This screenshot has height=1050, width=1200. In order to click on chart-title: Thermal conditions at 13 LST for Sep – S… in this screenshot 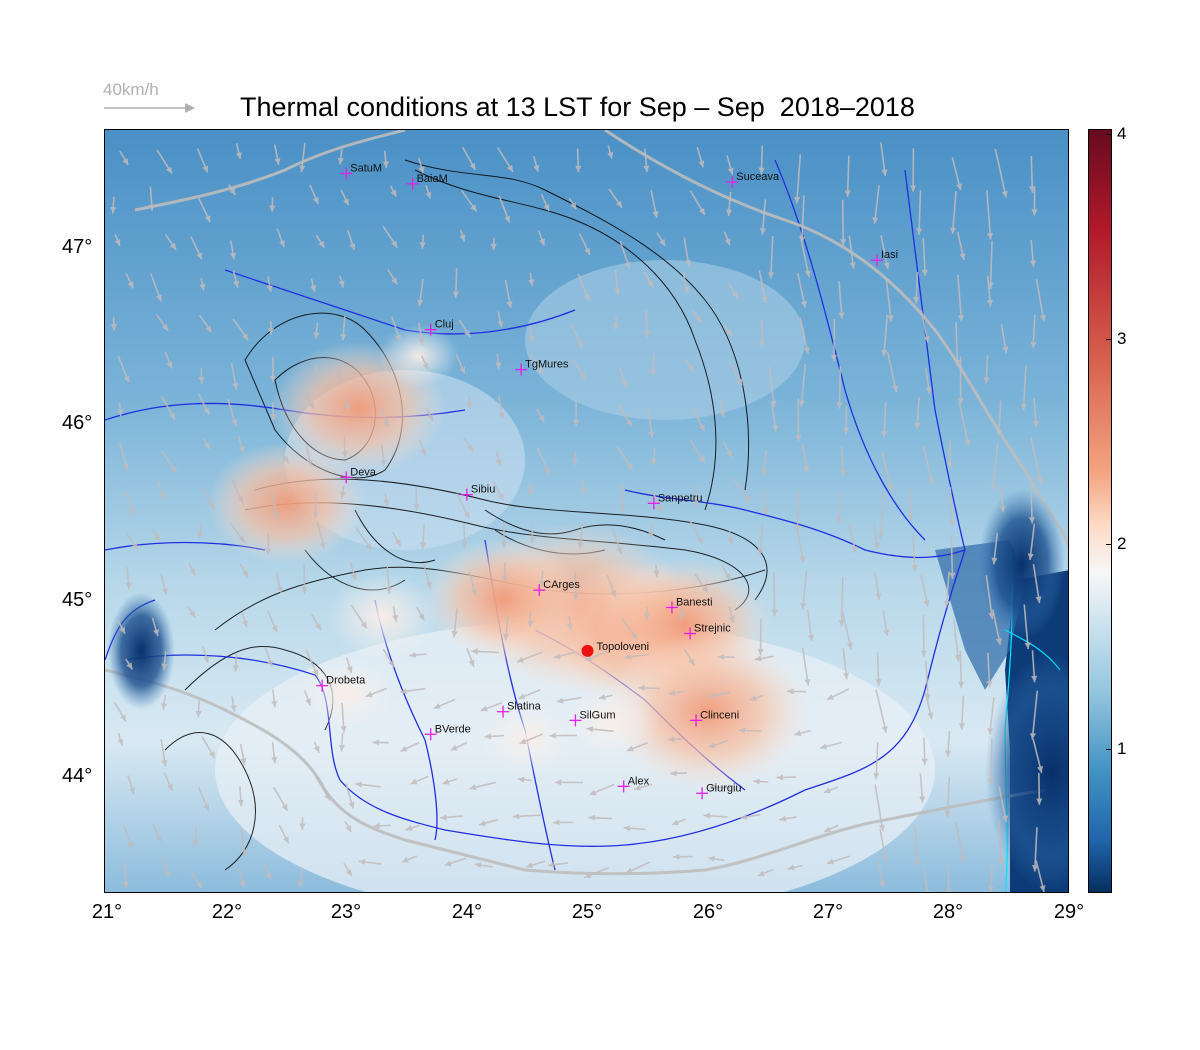, I will do `click(577, 107)`.